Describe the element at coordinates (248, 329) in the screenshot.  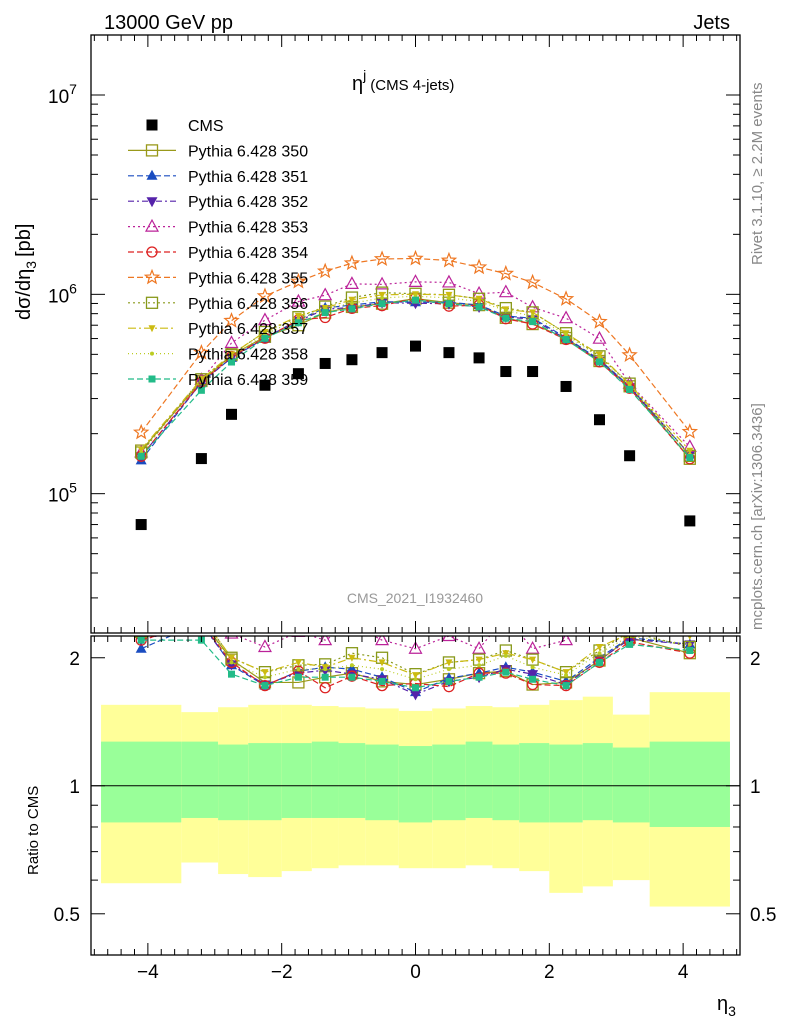
I see `legend-label: Pythia 6.428 357` at that location.